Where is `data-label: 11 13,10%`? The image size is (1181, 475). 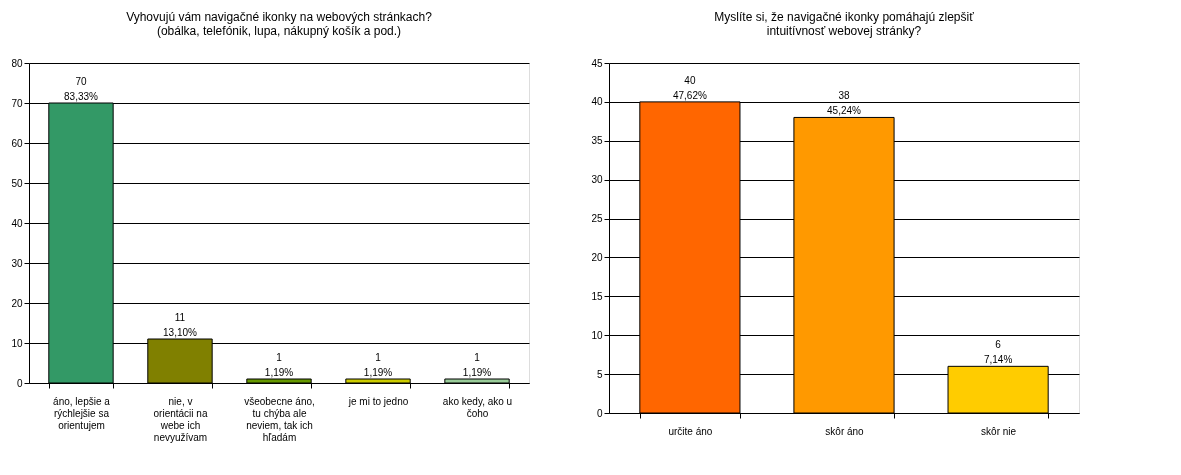
data-label: 11 13,10% is located at coordinates (180, 325).